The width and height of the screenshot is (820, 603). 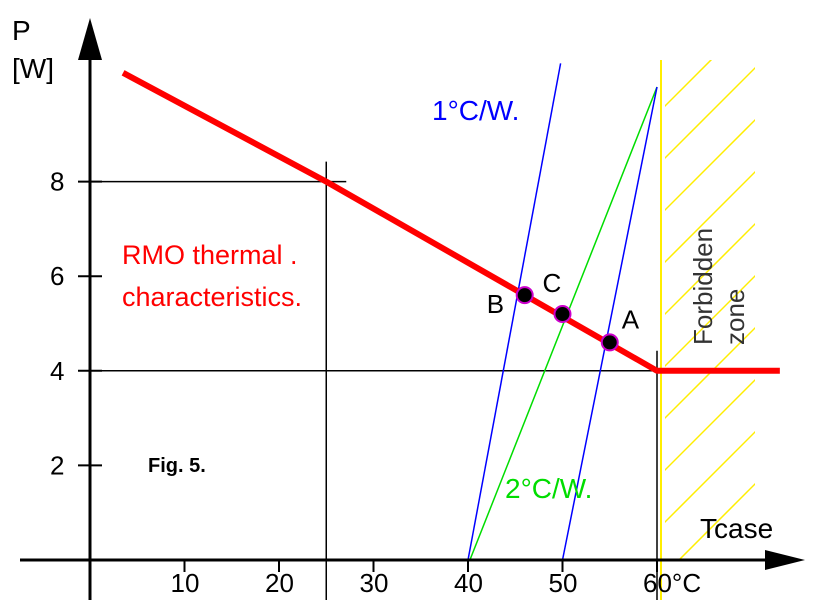 I want to click on operating-points: B C A, so click(x=563, y=310).